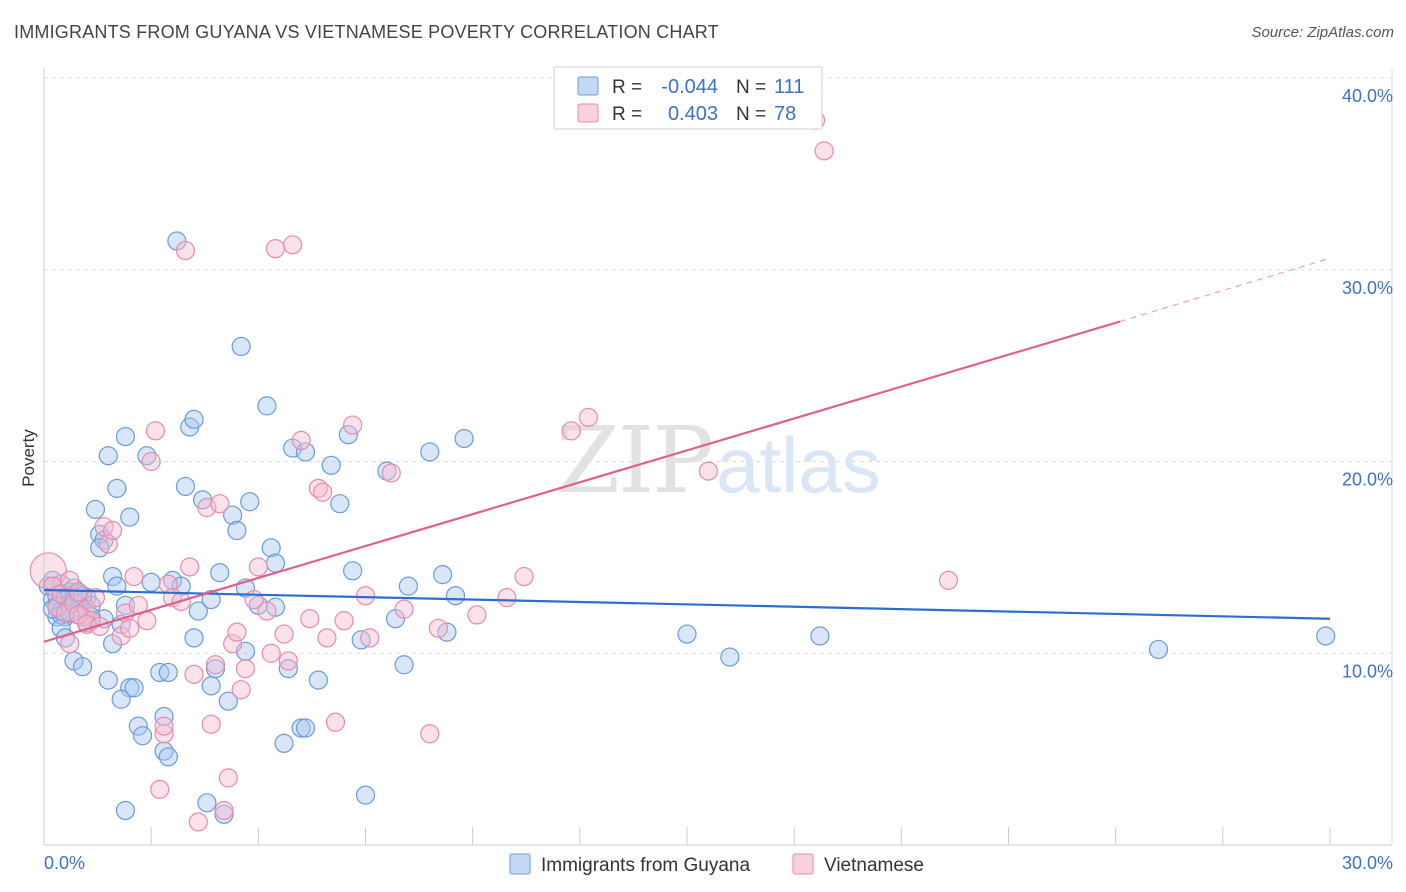 The height and width of the screenshot is (892, 1406). I want to click on legend-box, so click(688, 98).